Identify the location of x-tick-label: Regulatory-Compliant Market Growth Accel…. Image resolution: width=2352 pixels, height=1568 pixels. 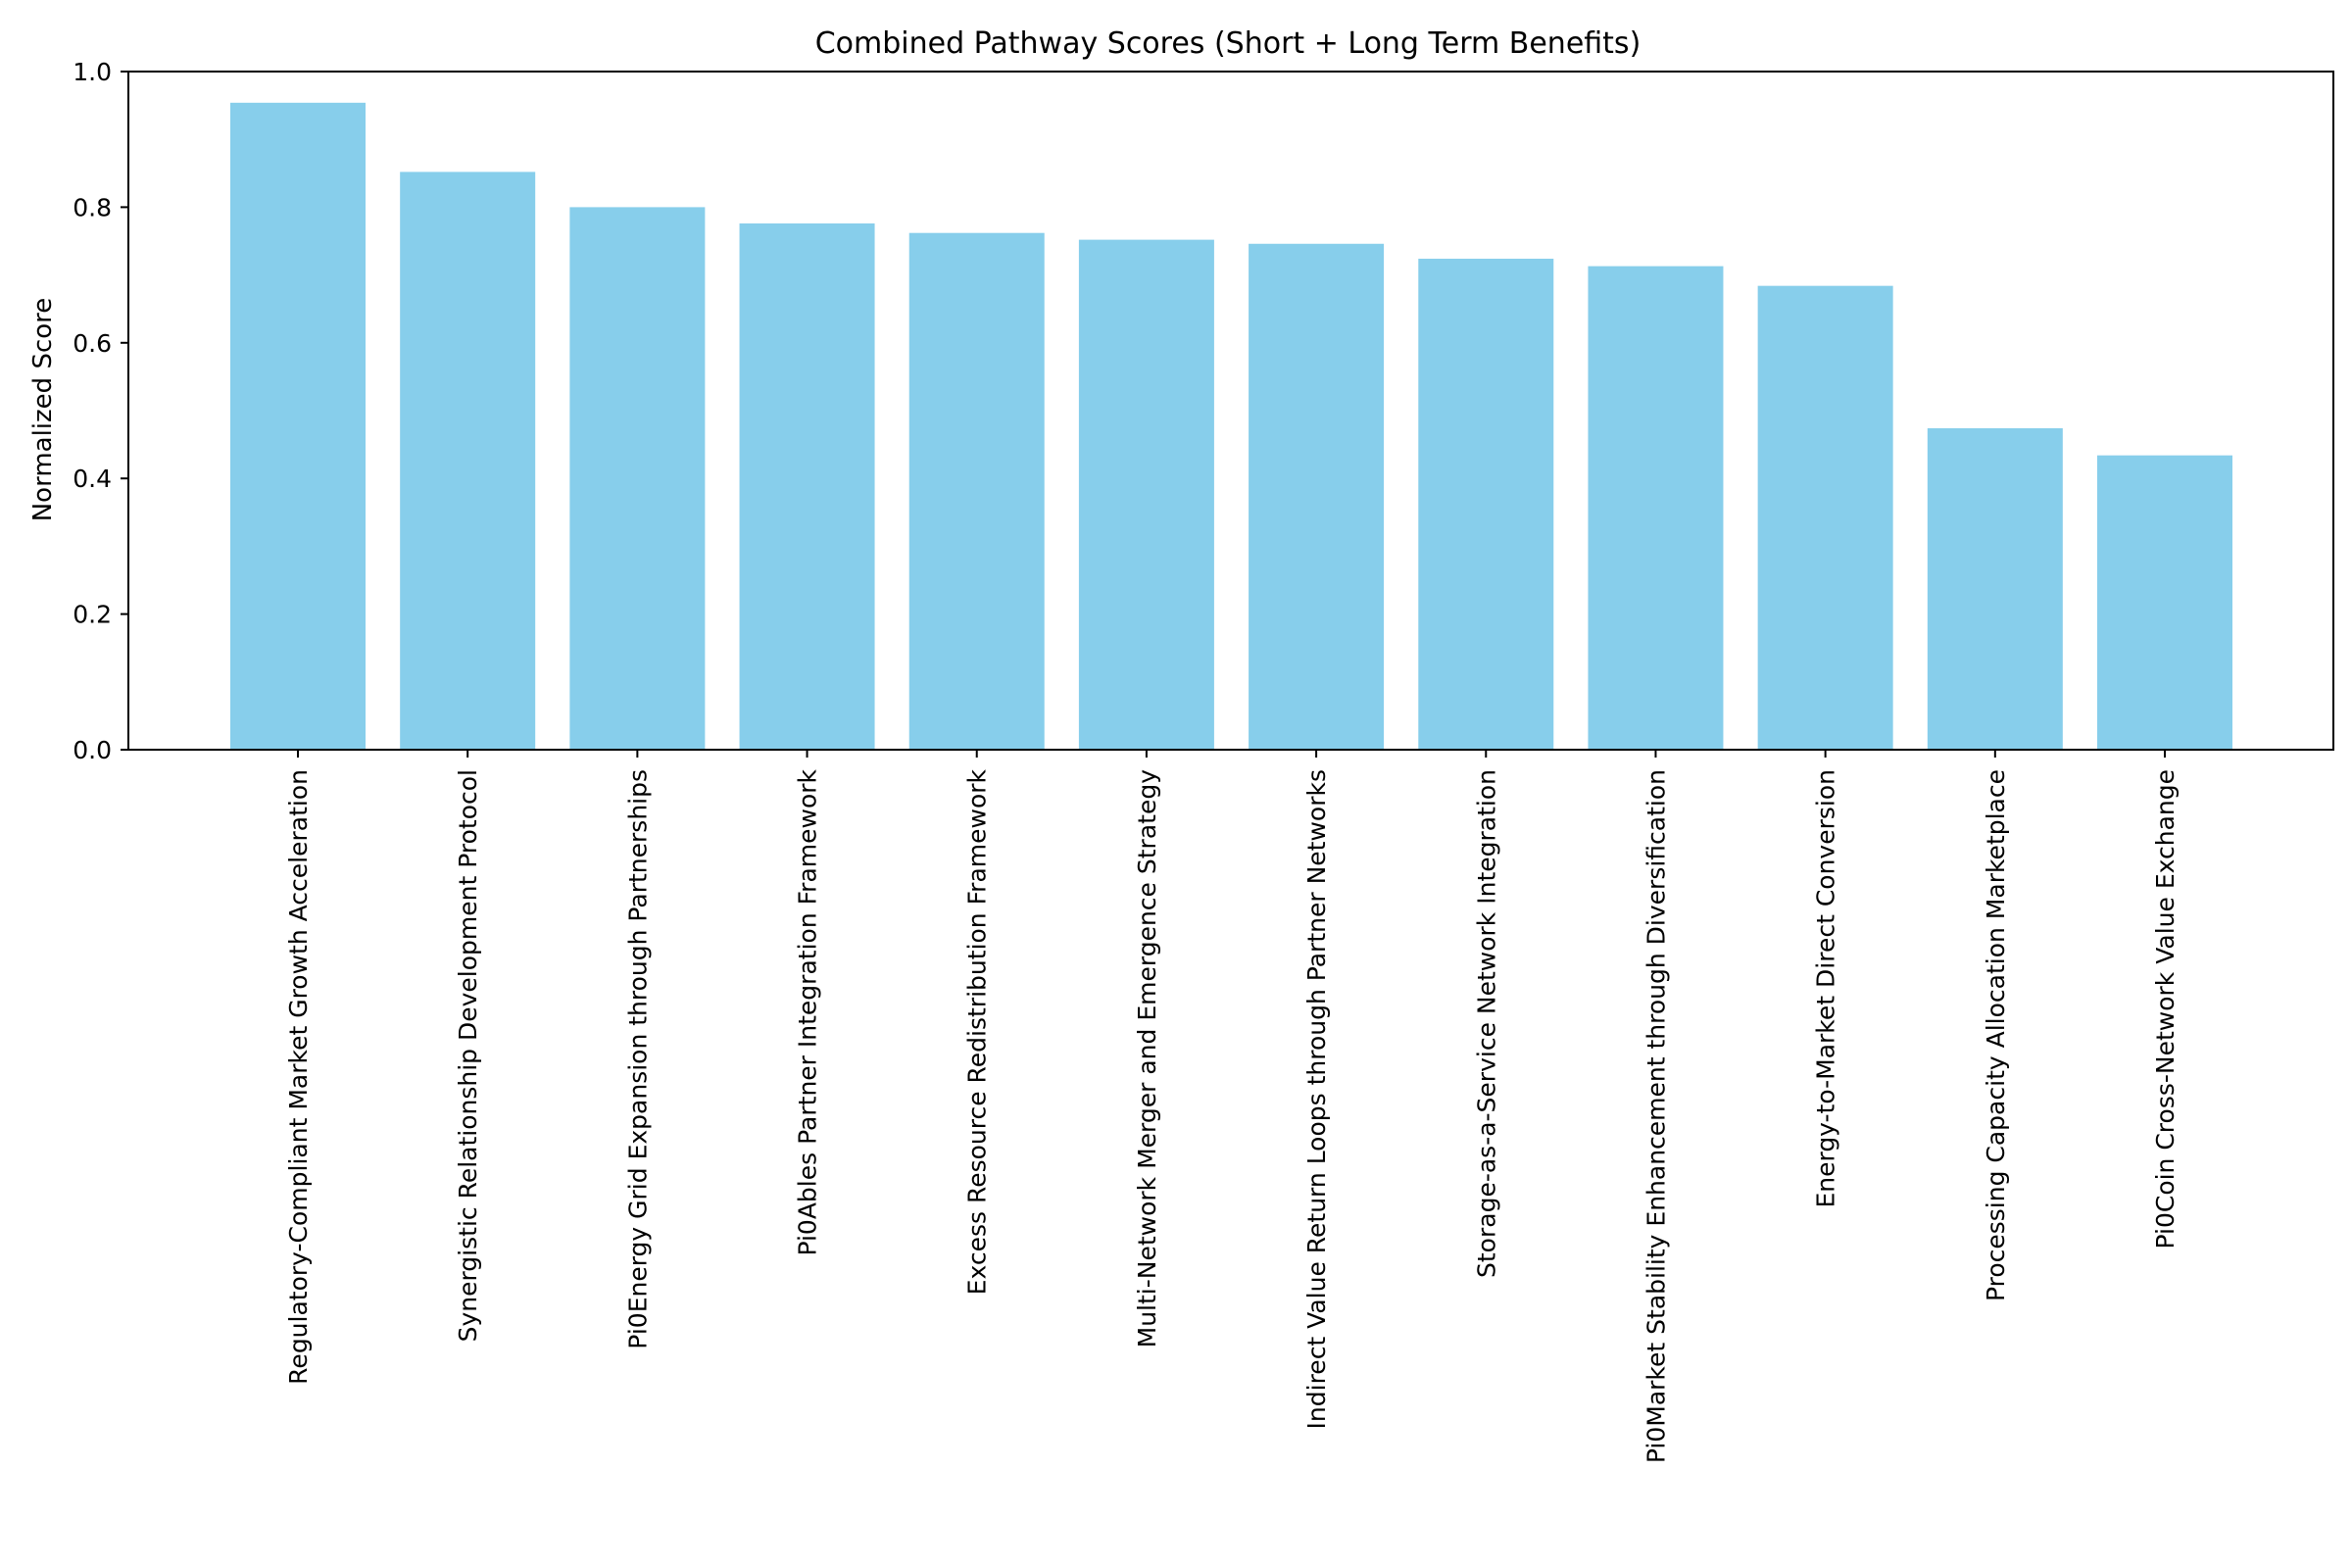
(298, 1077).